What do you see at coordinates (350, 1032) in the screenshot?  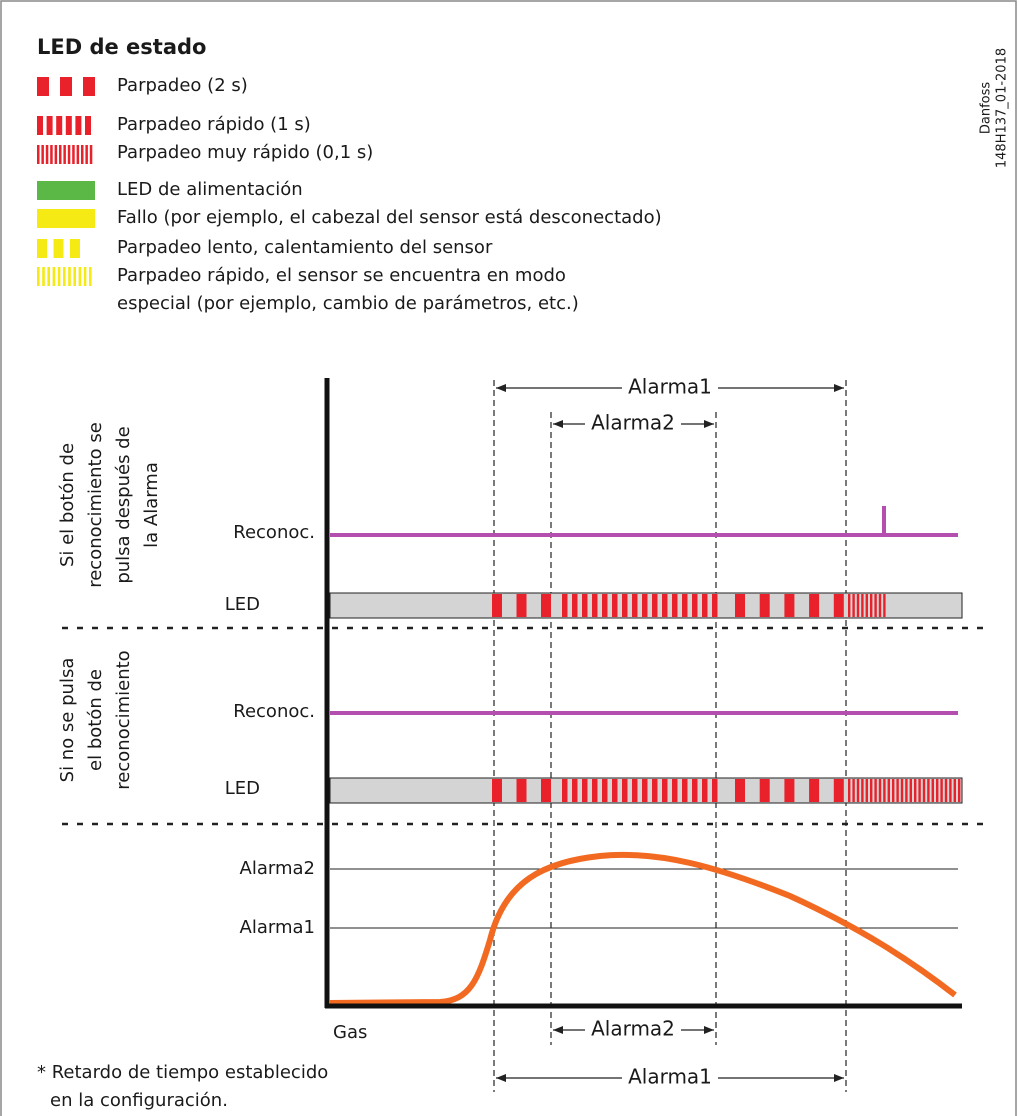 I see `gas-label: Gas` at bounding box center [350, 1032].